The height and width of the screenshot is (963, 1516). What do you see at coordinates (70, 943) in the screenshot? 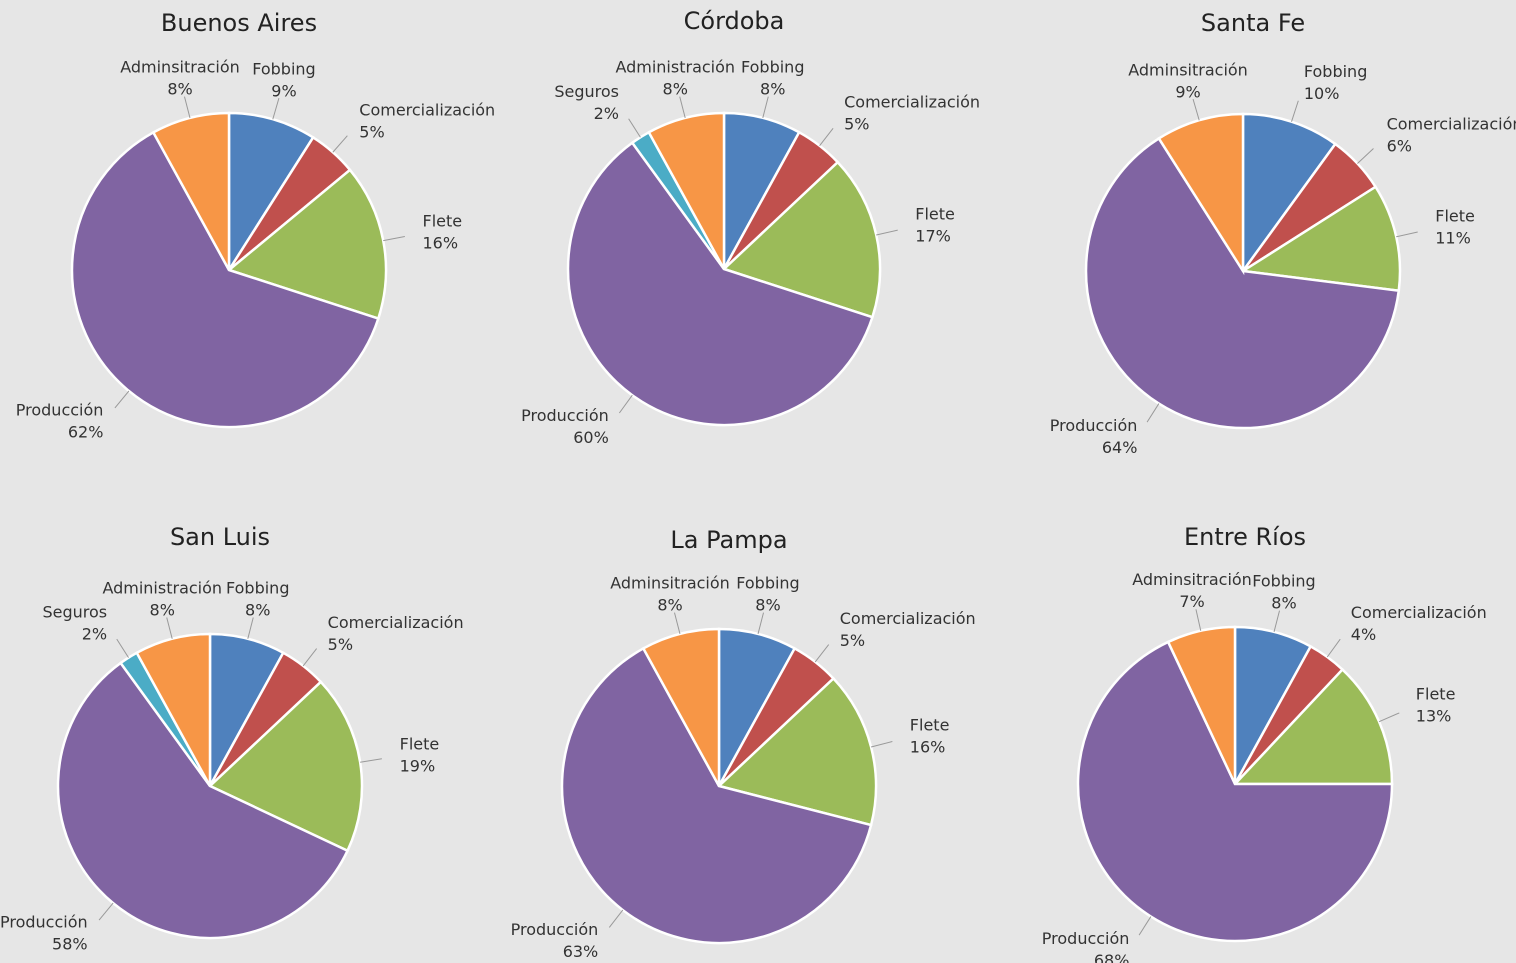
I see `slice-value: 58%` at bounding box center [70, 943].